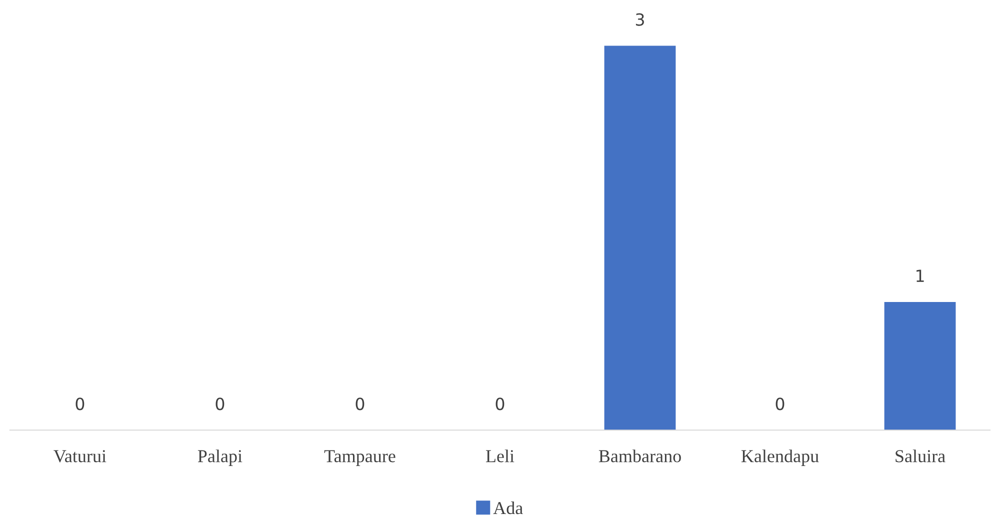 The image size is (995, 522). Describe the element at coordinates (920, 276) in the screenshot. I see `data-label: 1` at that location.